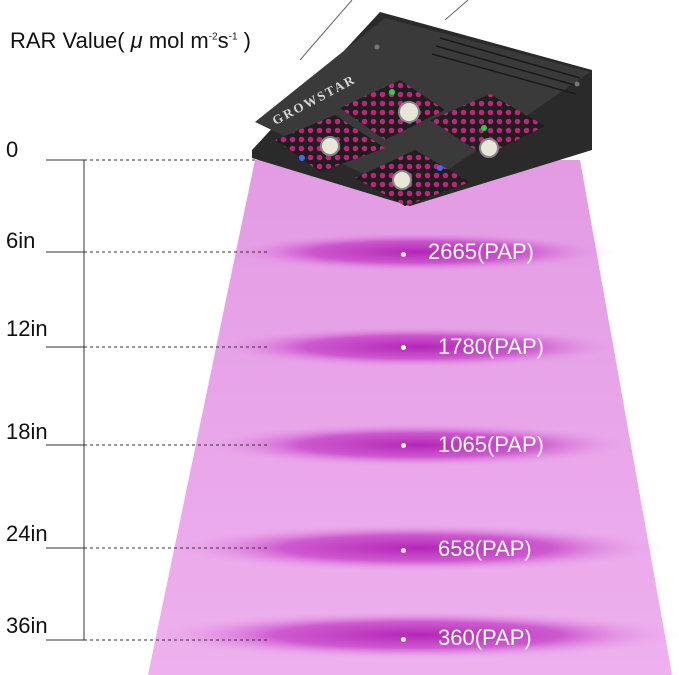 The width and height of the screenshot is (679, 675). Describe the element at coordinates (491, 346) in the screenshot. I see `par-value: 1780(PAP)` at that location.